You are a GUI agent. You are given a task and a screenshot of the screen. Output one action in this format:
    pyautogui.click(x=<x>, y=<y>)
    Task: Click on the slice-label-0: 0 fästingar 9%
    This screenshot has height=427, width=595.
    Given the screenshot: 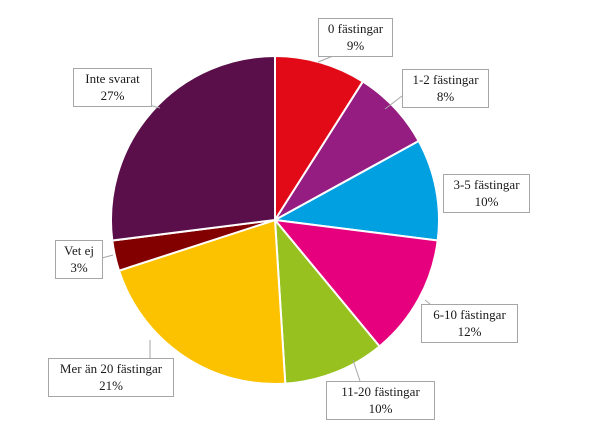 What is the action you would take?
    pyautogui.click(x=355, y=37)
    